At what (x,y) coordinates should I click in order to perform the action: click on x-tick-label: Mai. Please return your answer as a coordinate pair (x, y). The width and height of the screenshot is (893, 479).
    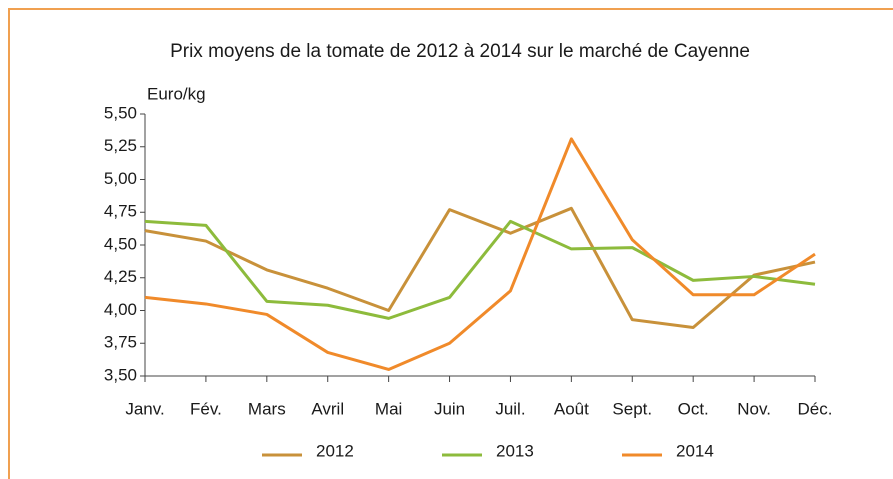
    Looking at the image, I should click on (388, 408).